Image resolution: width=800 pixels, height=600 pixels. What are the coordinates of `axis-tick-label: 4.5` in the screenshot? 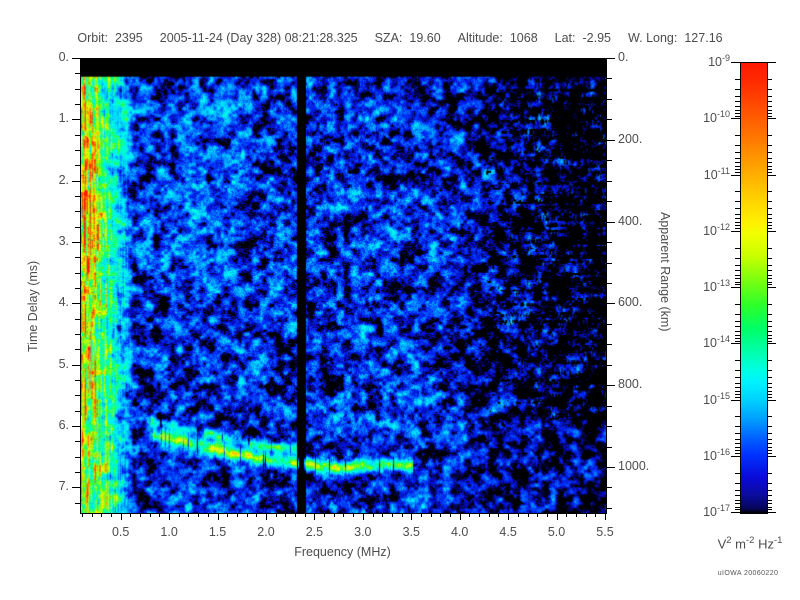 It's located at (508, 532).